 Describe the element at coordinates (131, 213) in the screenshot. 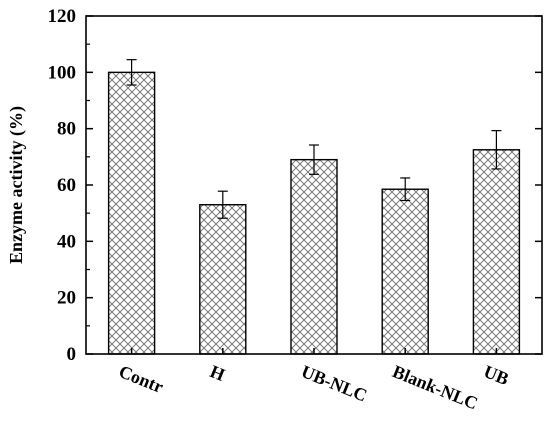

I see `bar-contr` at that location.